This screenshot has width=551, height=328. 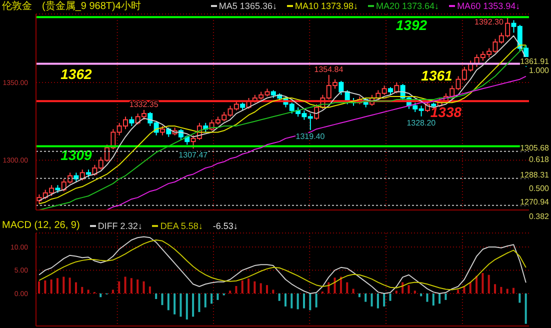 I want to click on annotation: 1361, so click(x=437, y=75).